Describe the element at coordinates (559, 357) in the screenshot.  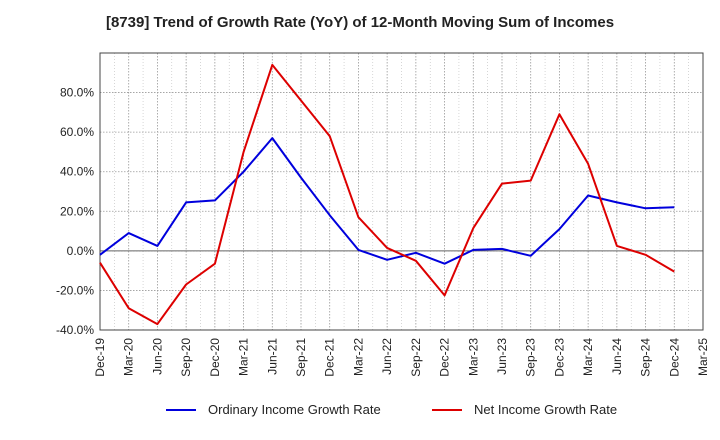
I see `x-tick-label: Dec-23` at that location.